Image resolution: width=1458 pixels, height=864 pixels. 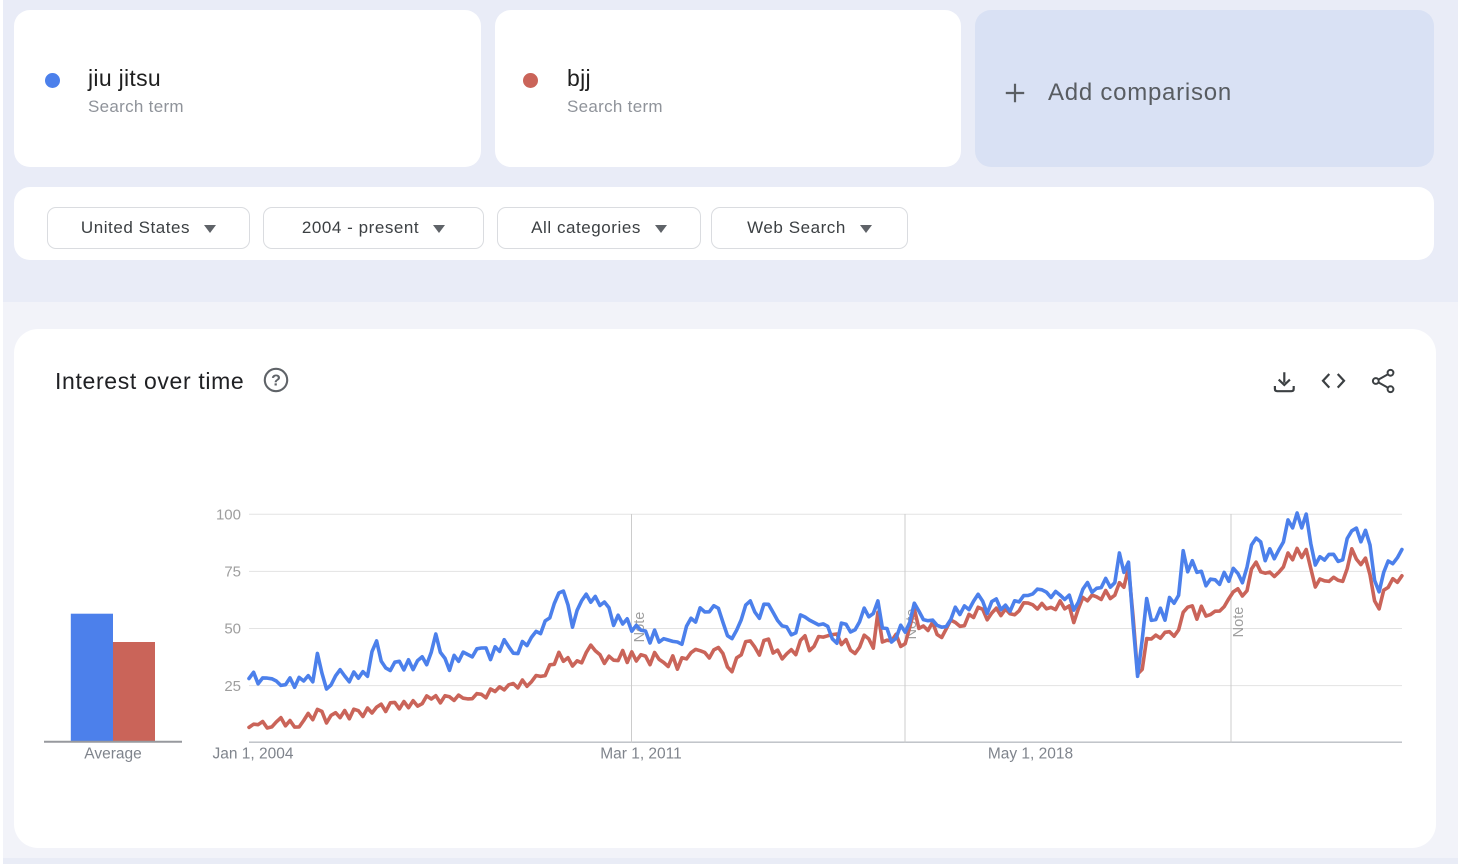 I want to click on svg-text: Mar 1, 2011, so click(x=641, y=754).